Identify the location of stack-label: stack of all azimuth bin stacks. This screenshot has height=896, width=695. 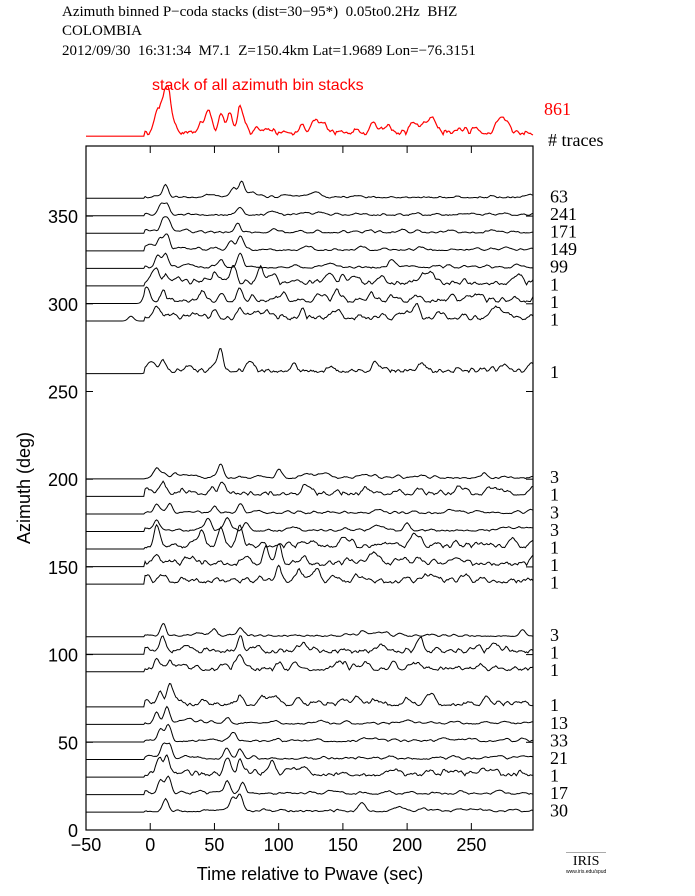
(258, 85).